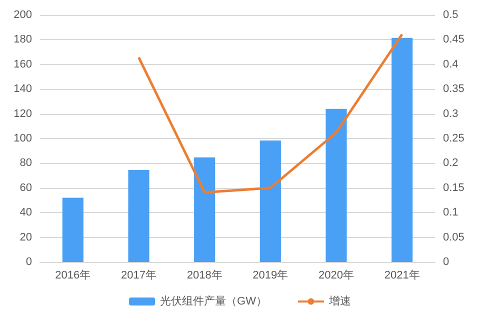  Describe the element at coordinates (450, 212) in the screenshot. I see `y2-tick-label: 0.1` at that location.